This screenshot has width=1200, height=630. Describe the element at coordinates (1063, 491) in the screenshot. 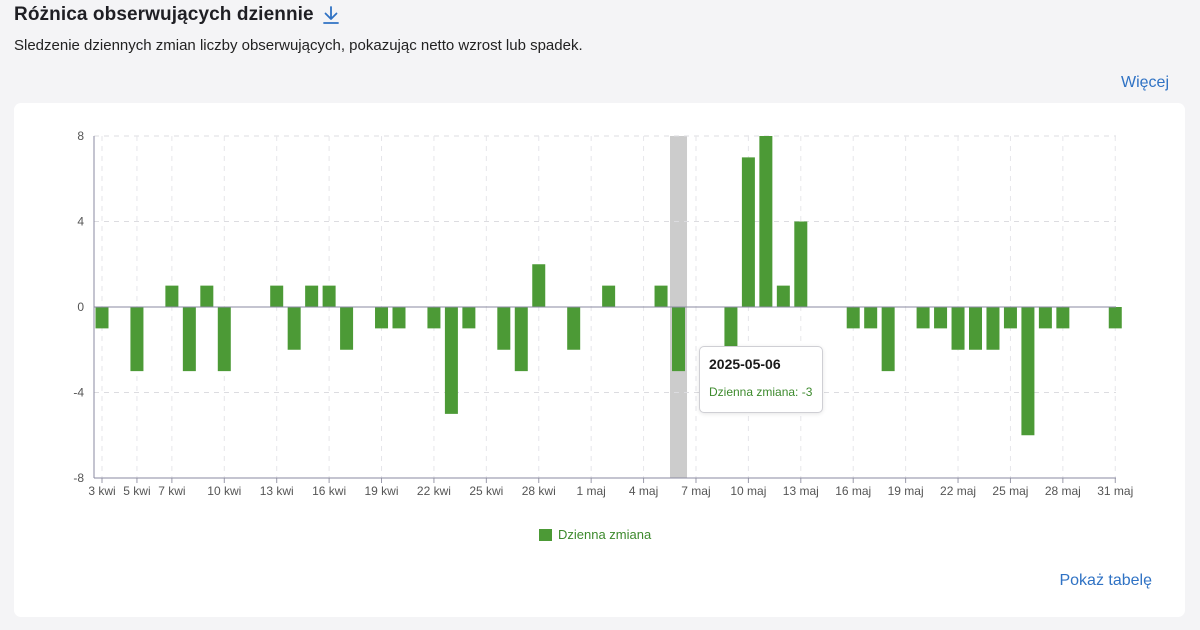

I see `x-tick-label: 28 maj` at that location.